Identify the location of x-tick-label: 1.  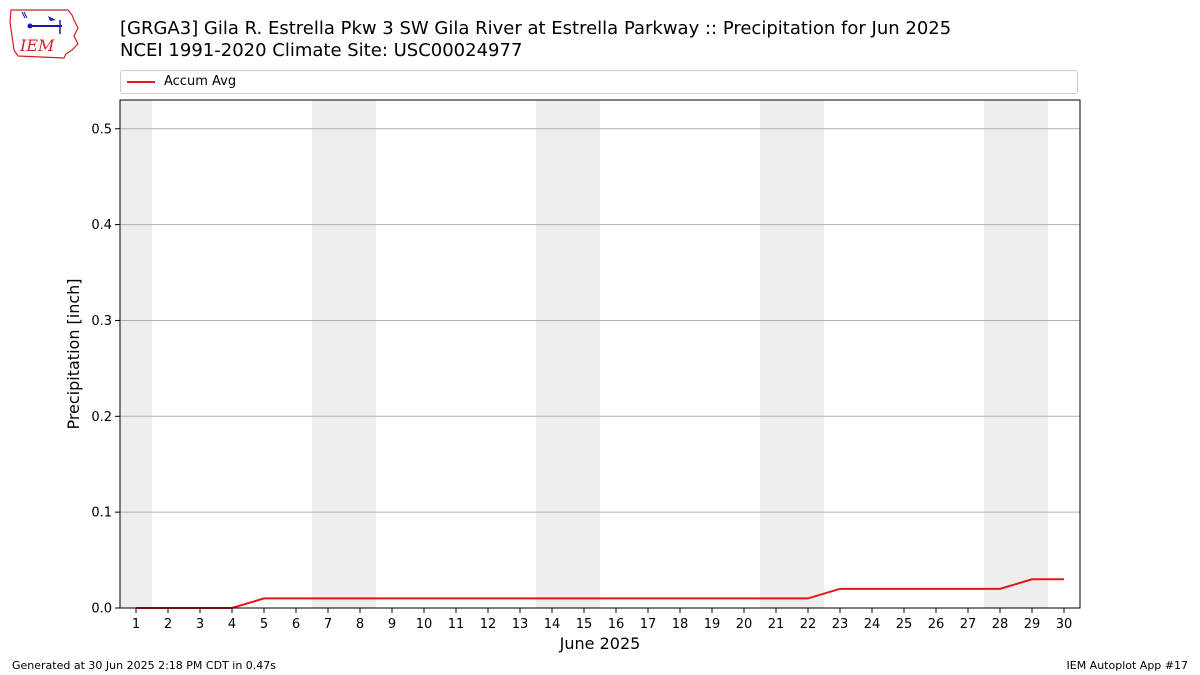
(136, 624).